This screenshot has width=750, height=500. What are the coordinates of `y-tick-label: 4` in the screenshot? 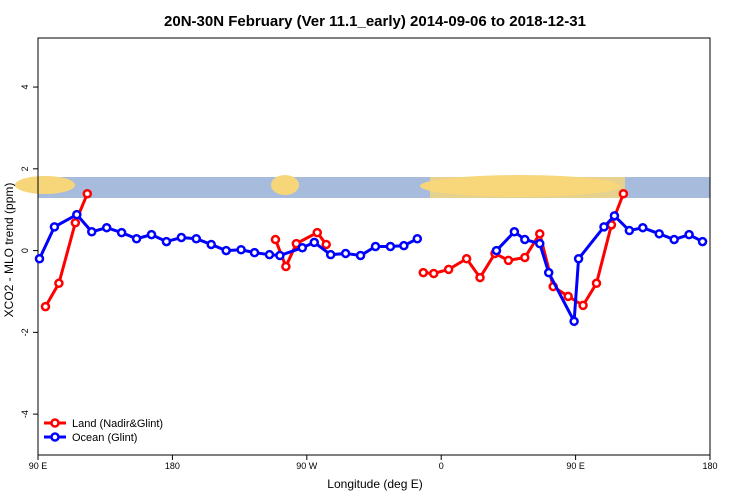 It's located at (25, 87).